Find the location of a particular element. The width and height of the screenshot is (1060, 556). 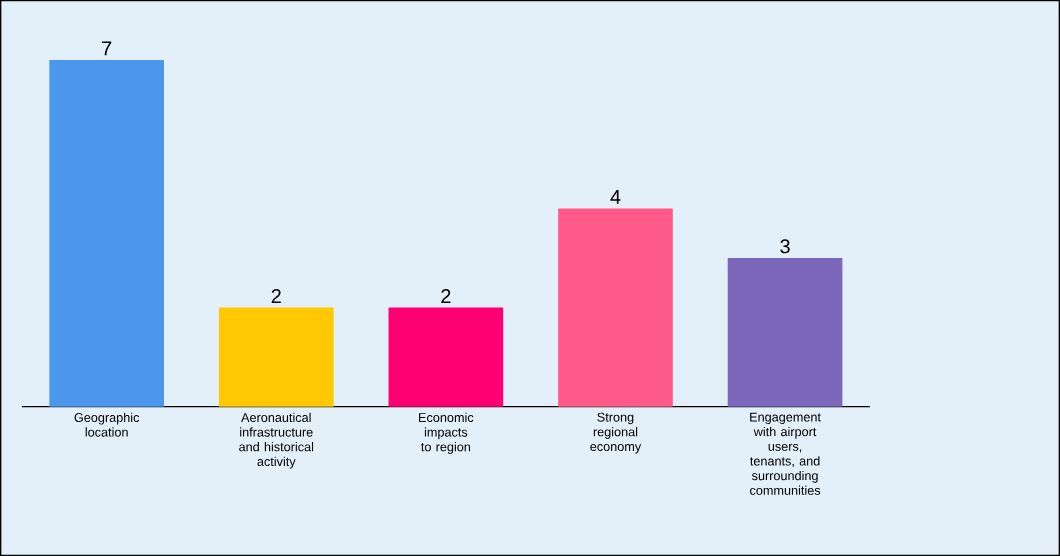

data-label: 4 is located at coordinates (615, 197).